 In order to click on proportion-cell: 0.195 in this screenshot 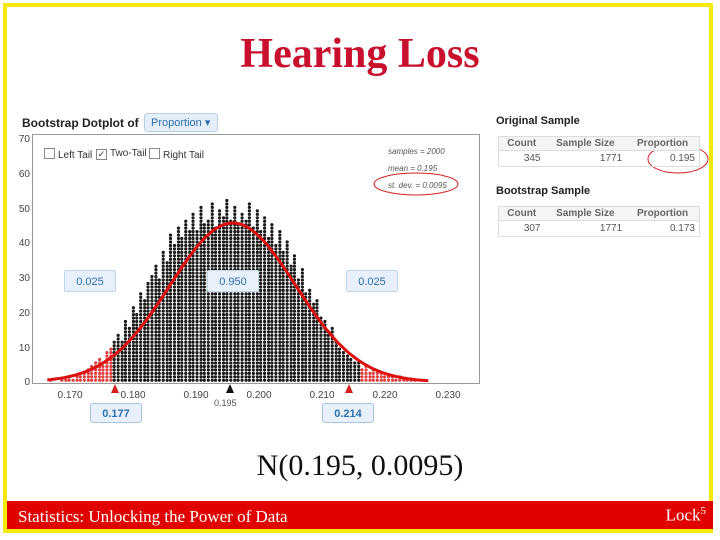, I will do `click(663, 158)`.